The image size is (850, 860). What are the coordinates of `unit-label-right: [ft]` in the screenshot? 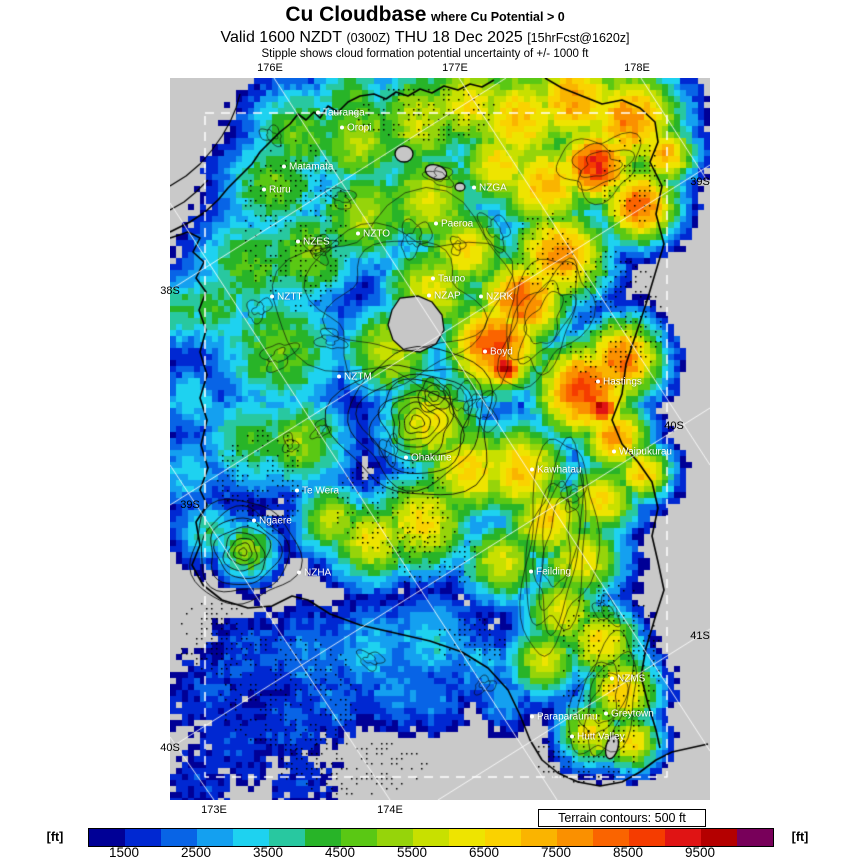 It's located at (800, 837).